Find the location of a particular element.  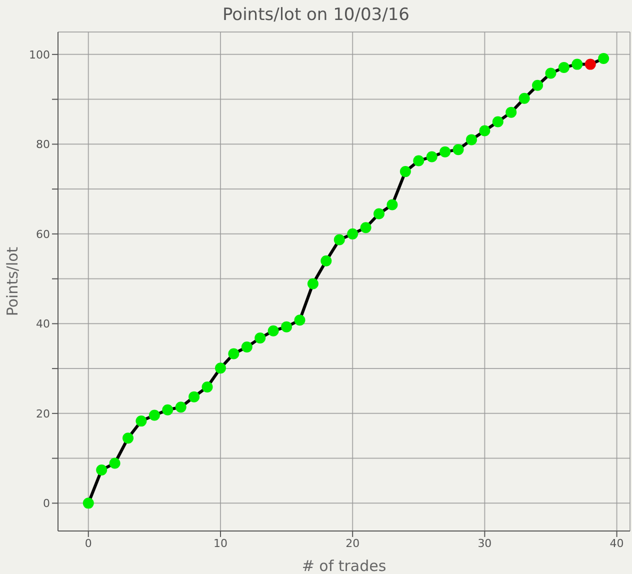

x-axis-title: # of trades is located at coordinates (344, 565).